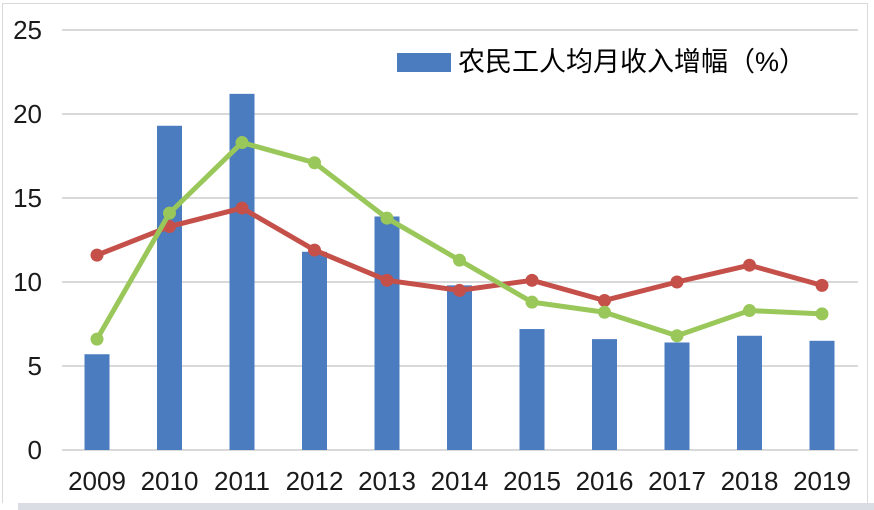 The width and height of the screenshot is (874, 510). Describe the element at coordinates (822, 481) in the screenshot. I see `x-tick-label-2019: 2019` at that location.